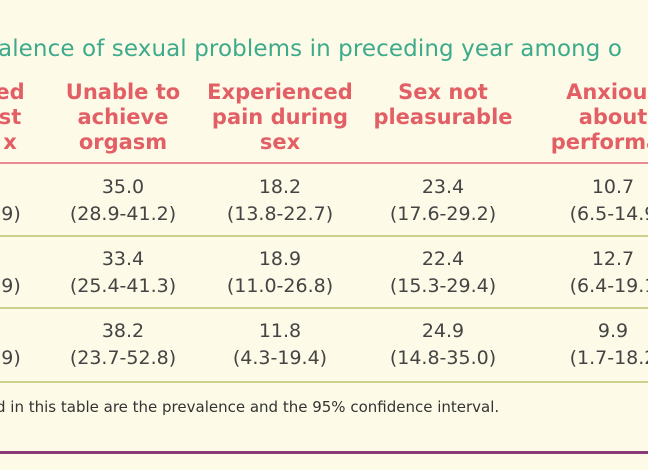  Describe the element at coordinates (324, 163) in the screenshot. I see `header-divider` at that location.